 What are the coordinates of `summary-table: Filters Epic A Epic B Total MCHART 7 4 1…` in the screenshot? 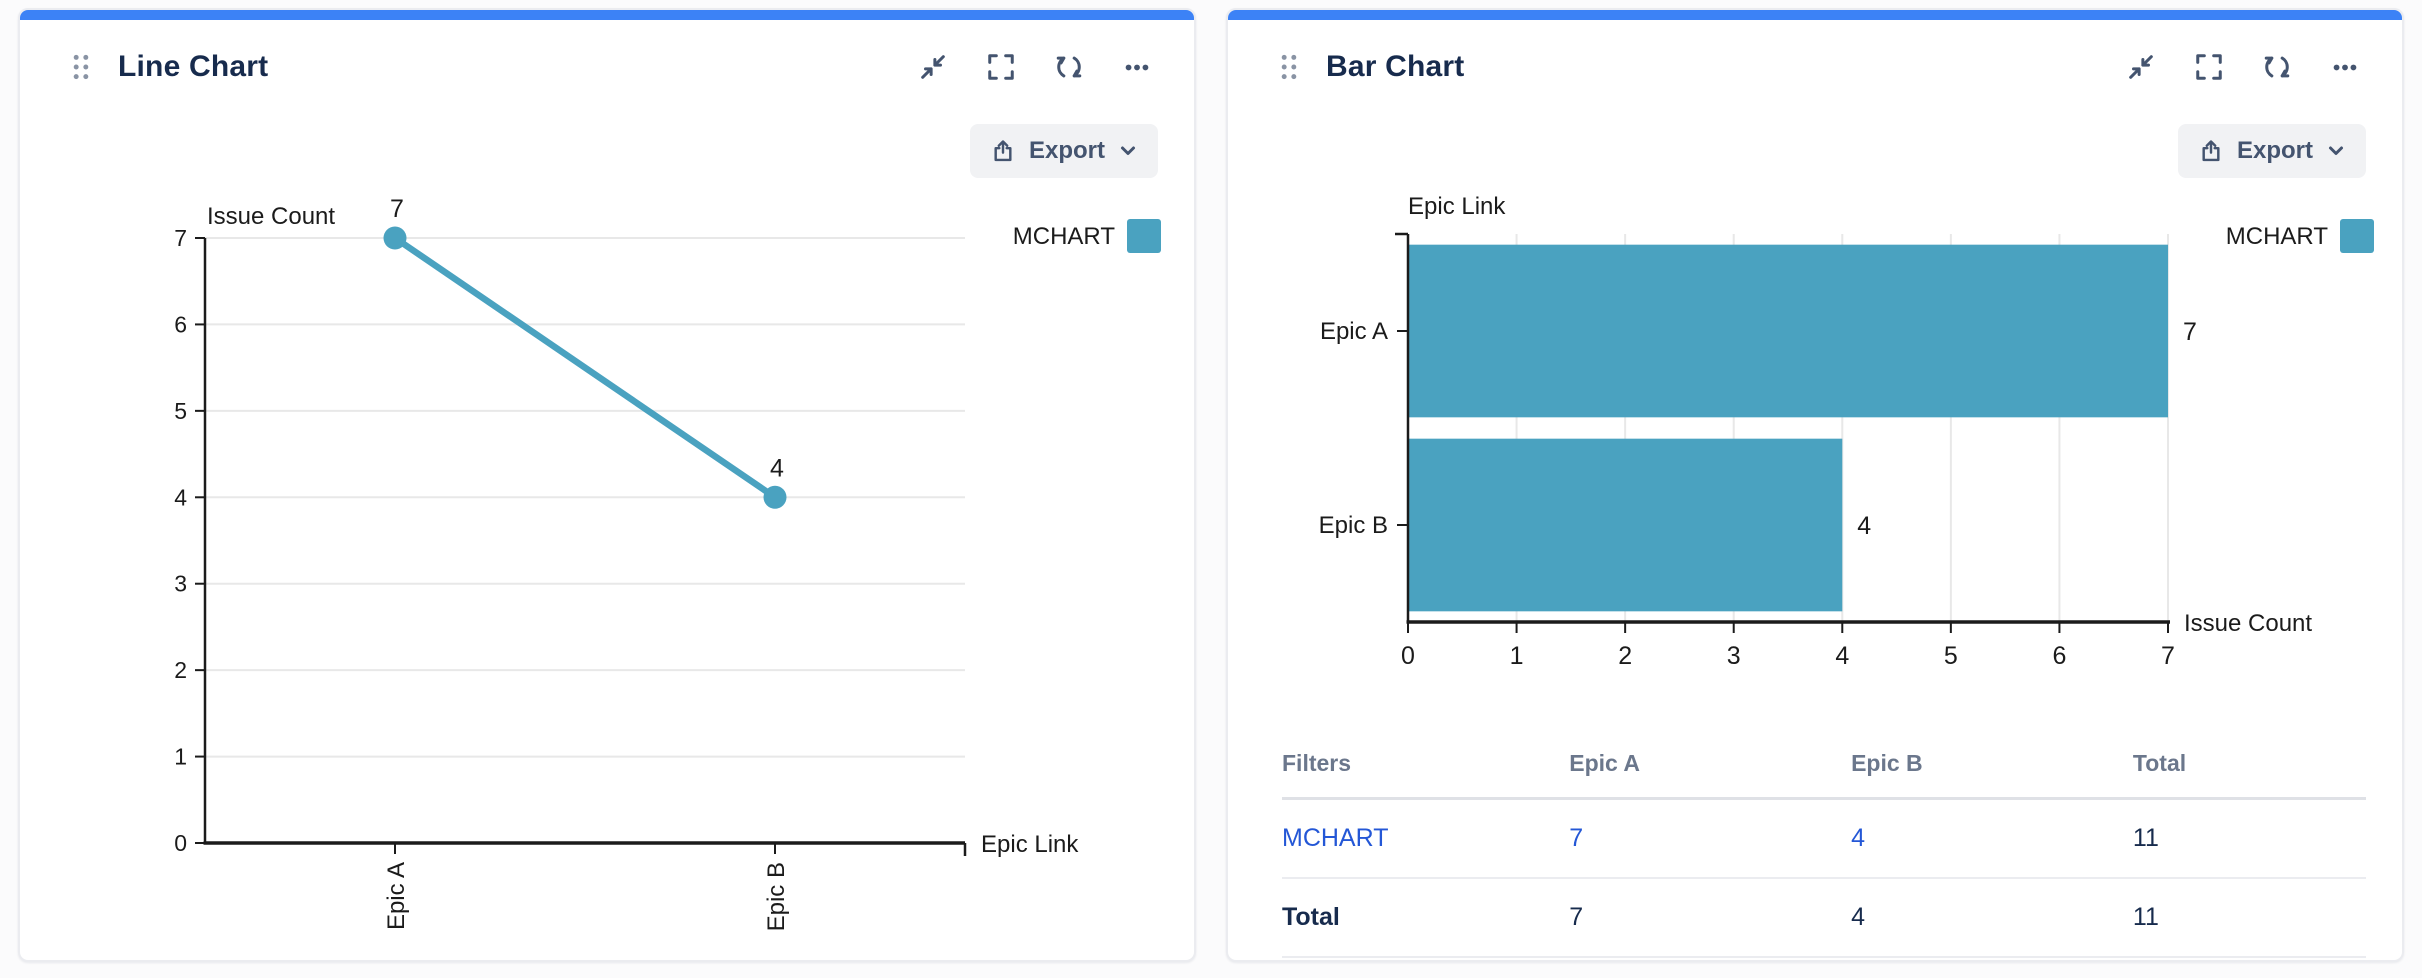 It's located at (1824, 847).